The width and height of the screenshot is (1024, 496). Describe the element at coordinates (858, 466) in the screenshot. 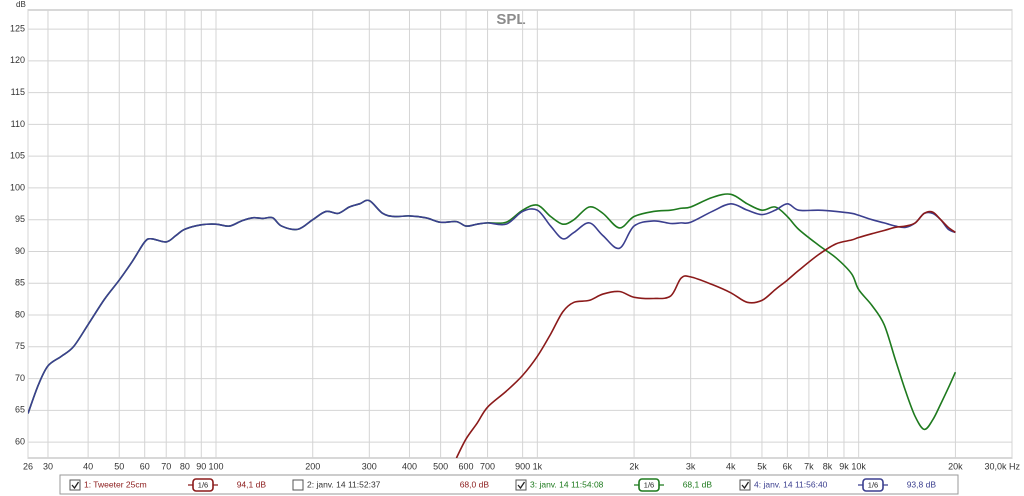

I see `x-tick-label: 10k` at that location.